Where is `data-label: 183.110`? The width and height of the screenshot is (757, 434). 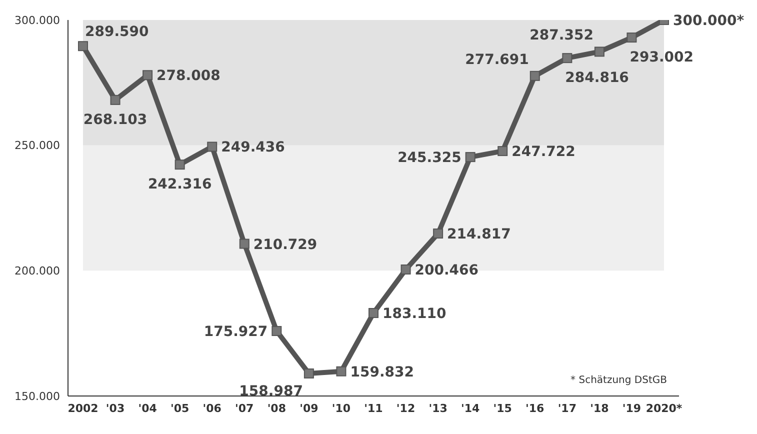
data-label: 183.110 is located at coordinates (414, 314).